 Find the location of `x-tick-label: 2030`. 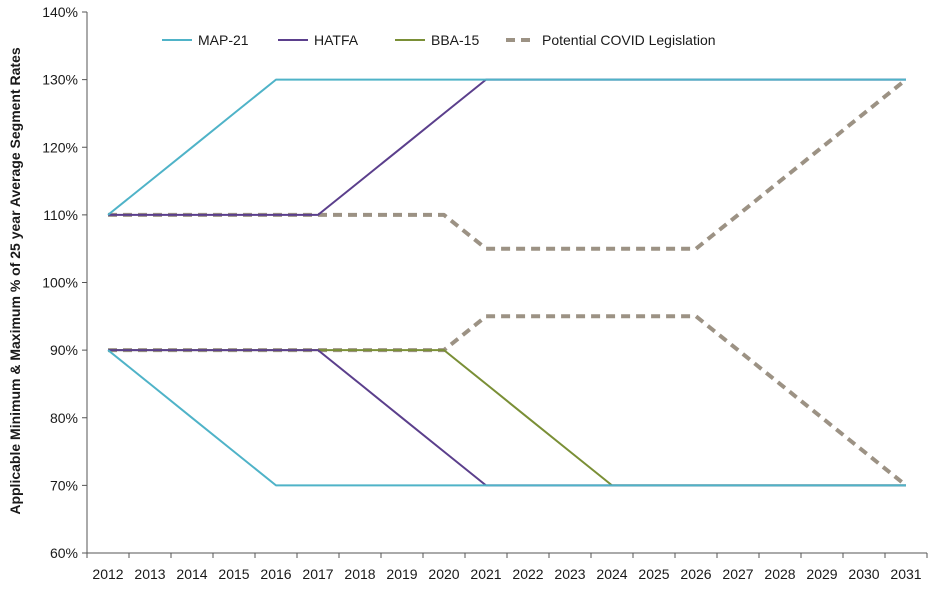

x-tick-label: 2030 is located at coordinates (863, 574).